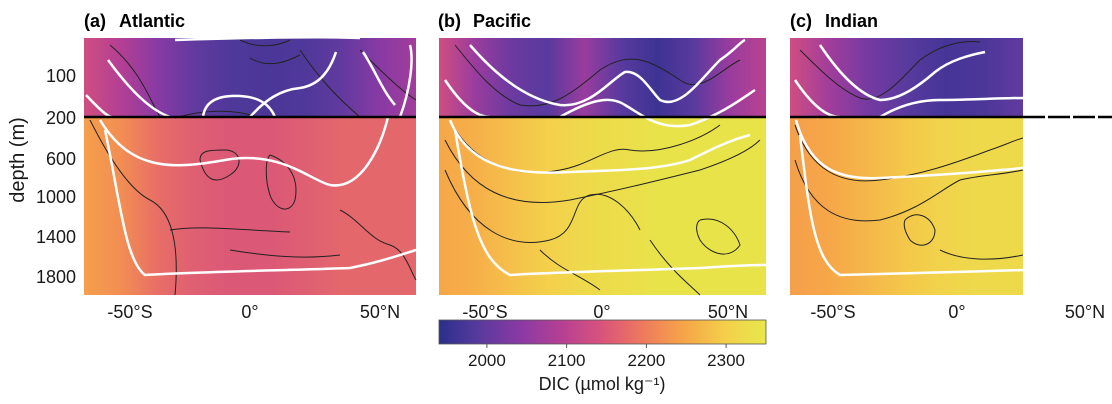 The height and width of the screenshot is (404, 1112). Describe the element at coordinates (502, 21) in the screenshot. I see `panel-b-name: Pacific` at that location.